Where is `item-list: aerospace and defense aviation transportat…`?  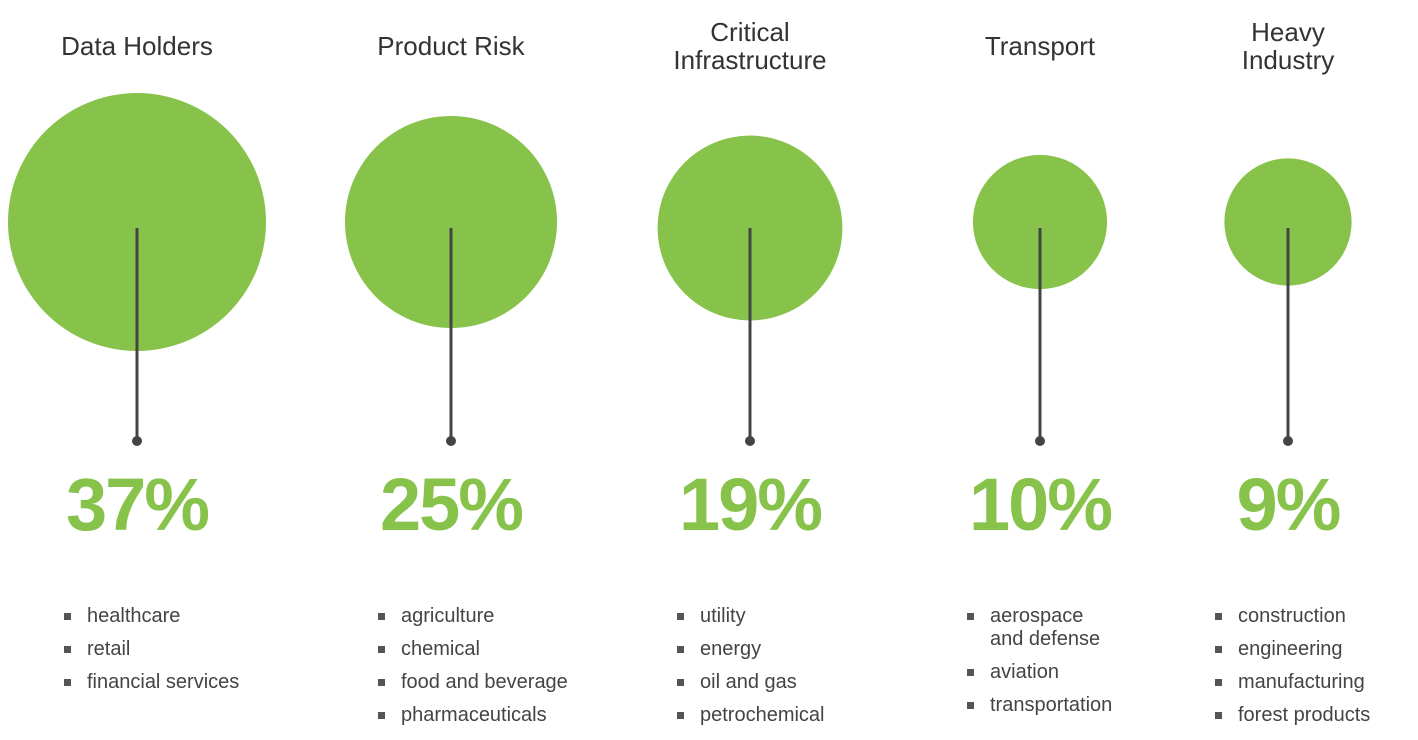
item-list: aerospace and defense aviation transportat… is located at coordinates (1040, 666).